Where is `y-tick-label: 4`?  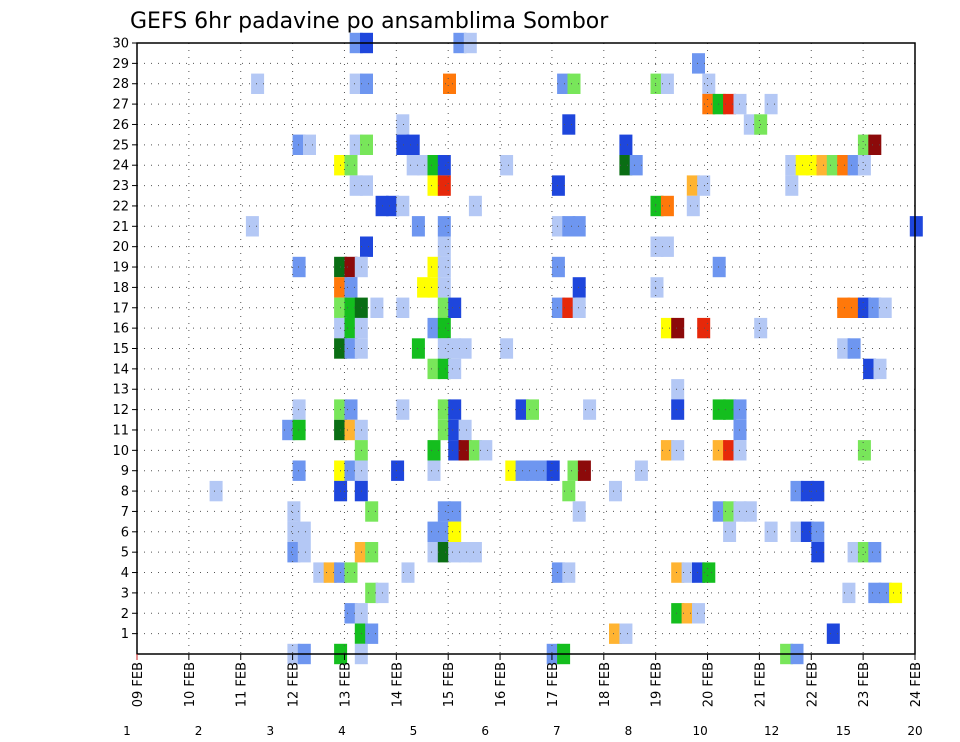 y-tick-label: 4 is located at coordinates (125, 573).